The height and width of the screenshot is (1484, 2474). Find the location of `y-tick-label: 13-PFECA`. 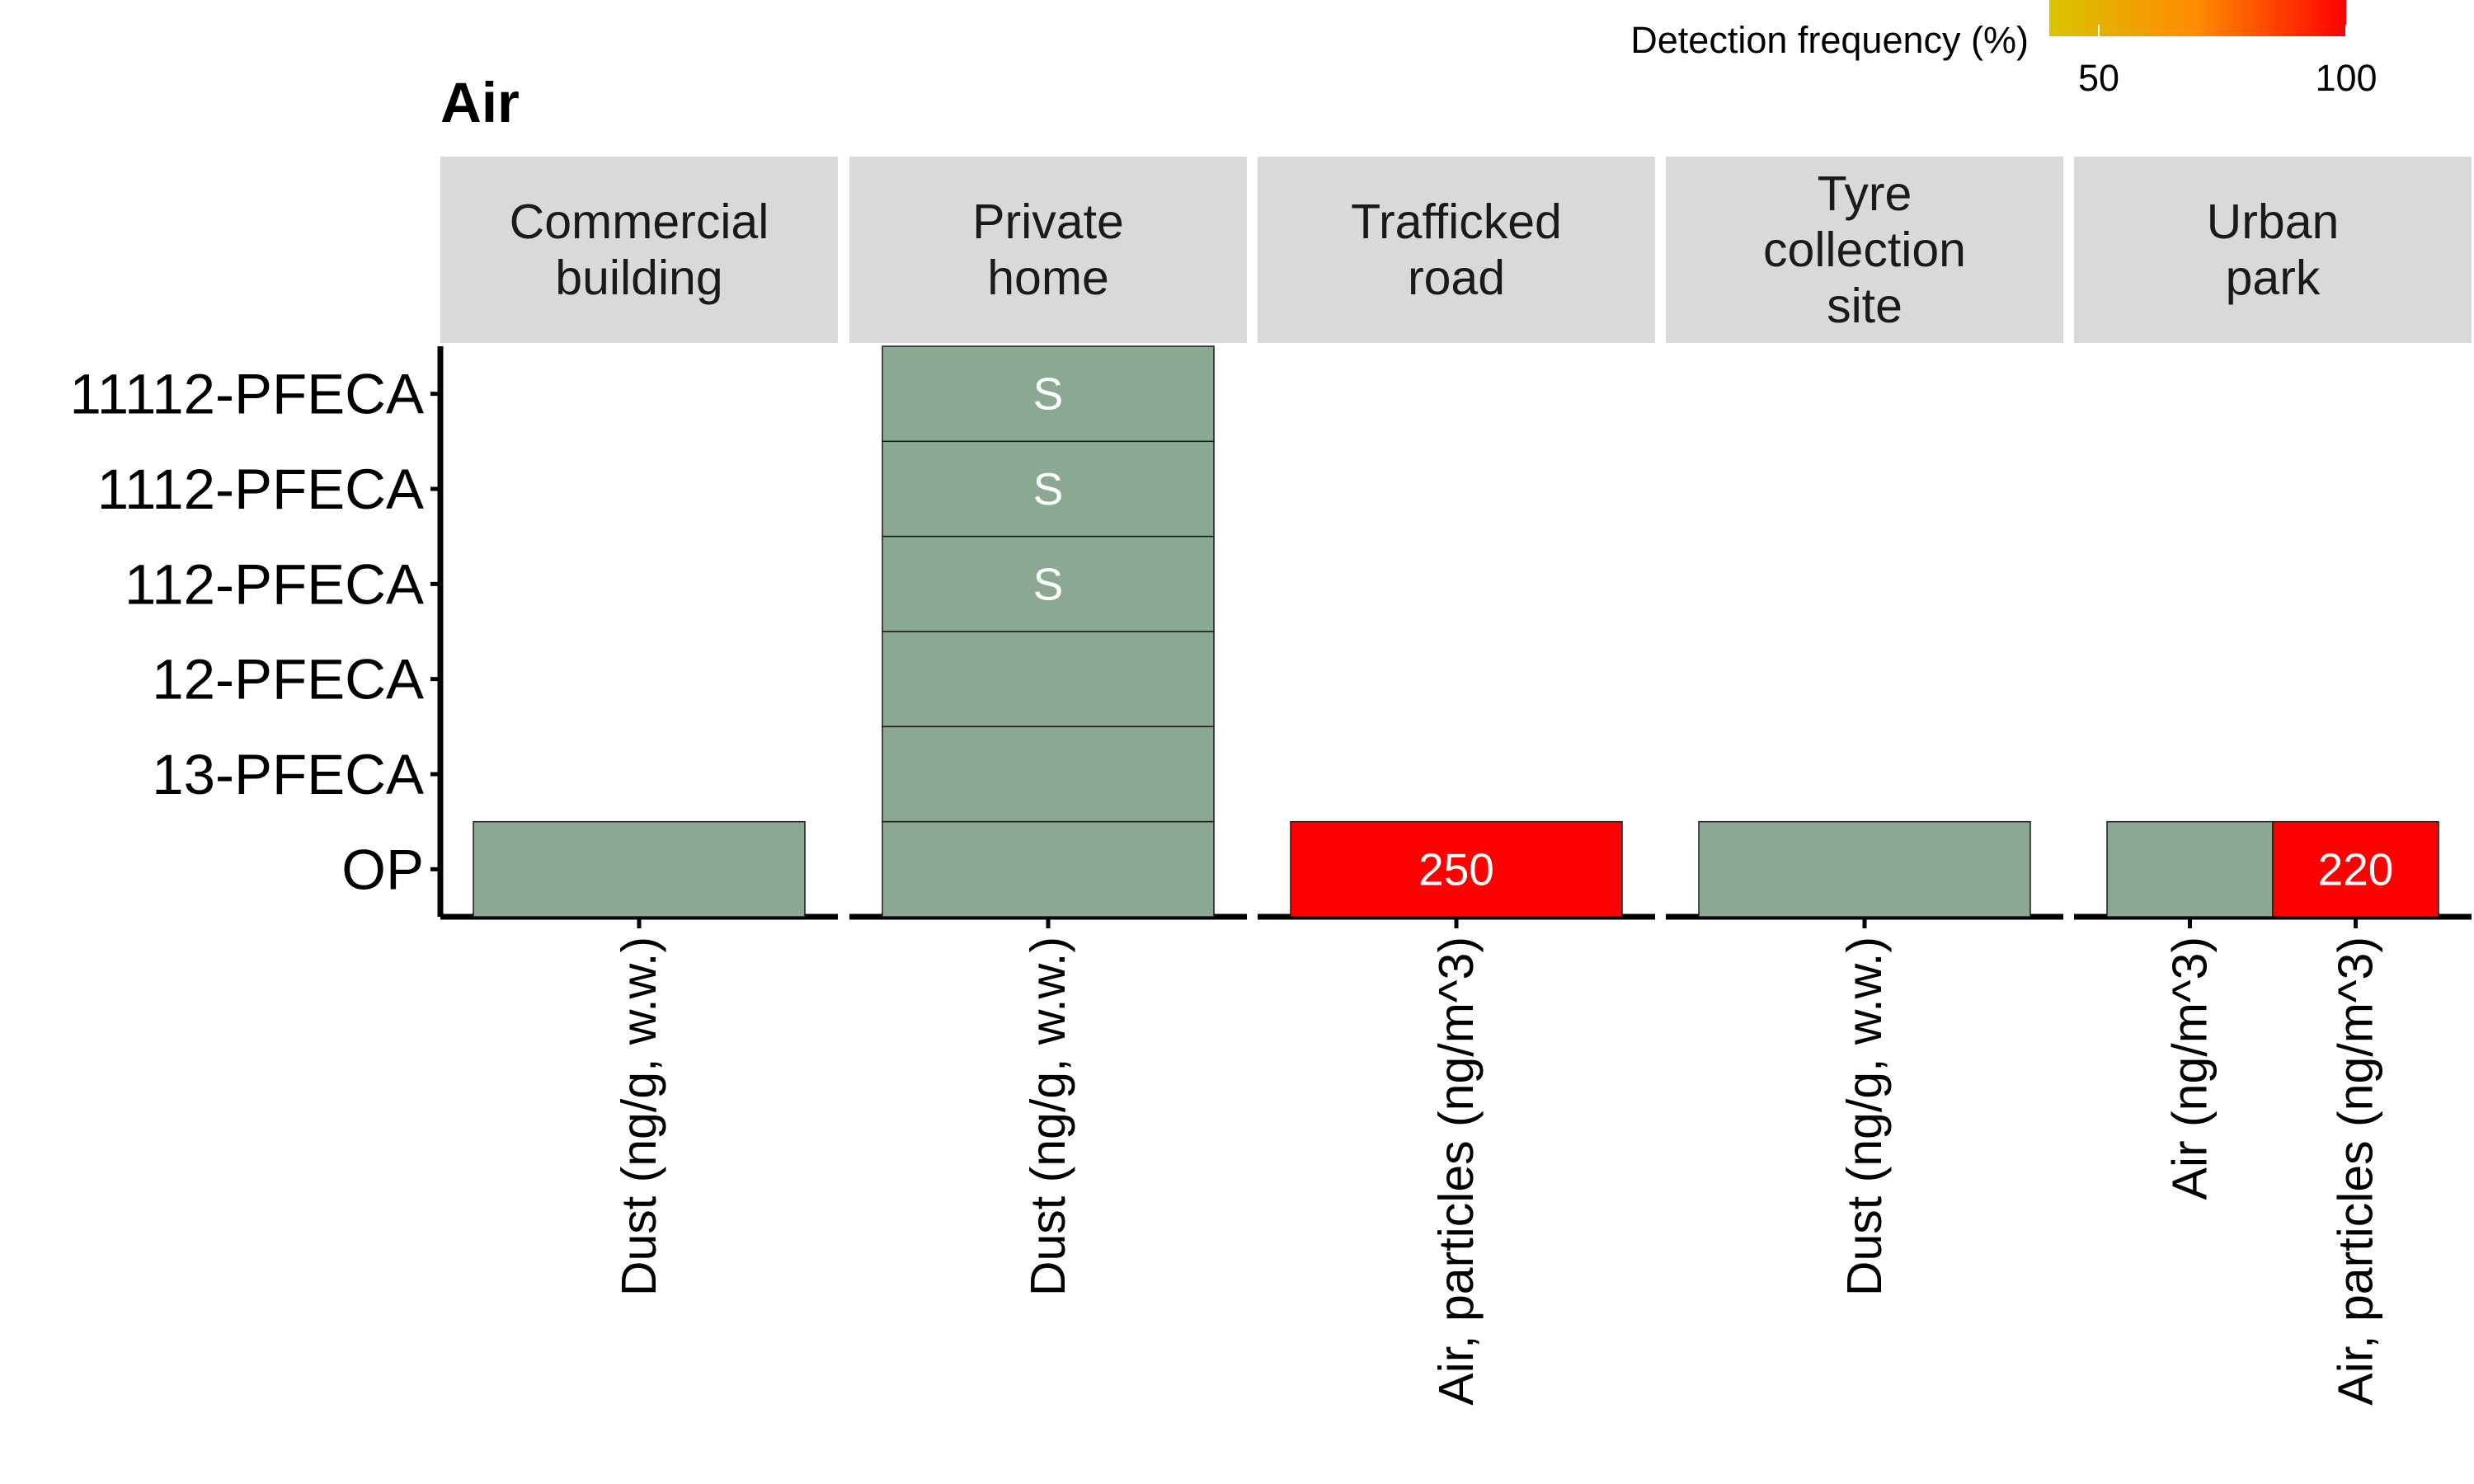

y-tick-label: 13-PFECA is located at coordinates (288, 774).